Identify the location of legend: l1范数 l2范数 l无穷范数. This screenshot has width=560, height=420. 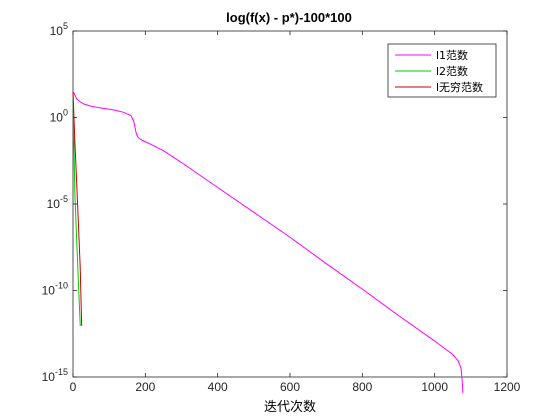
(442, 70).